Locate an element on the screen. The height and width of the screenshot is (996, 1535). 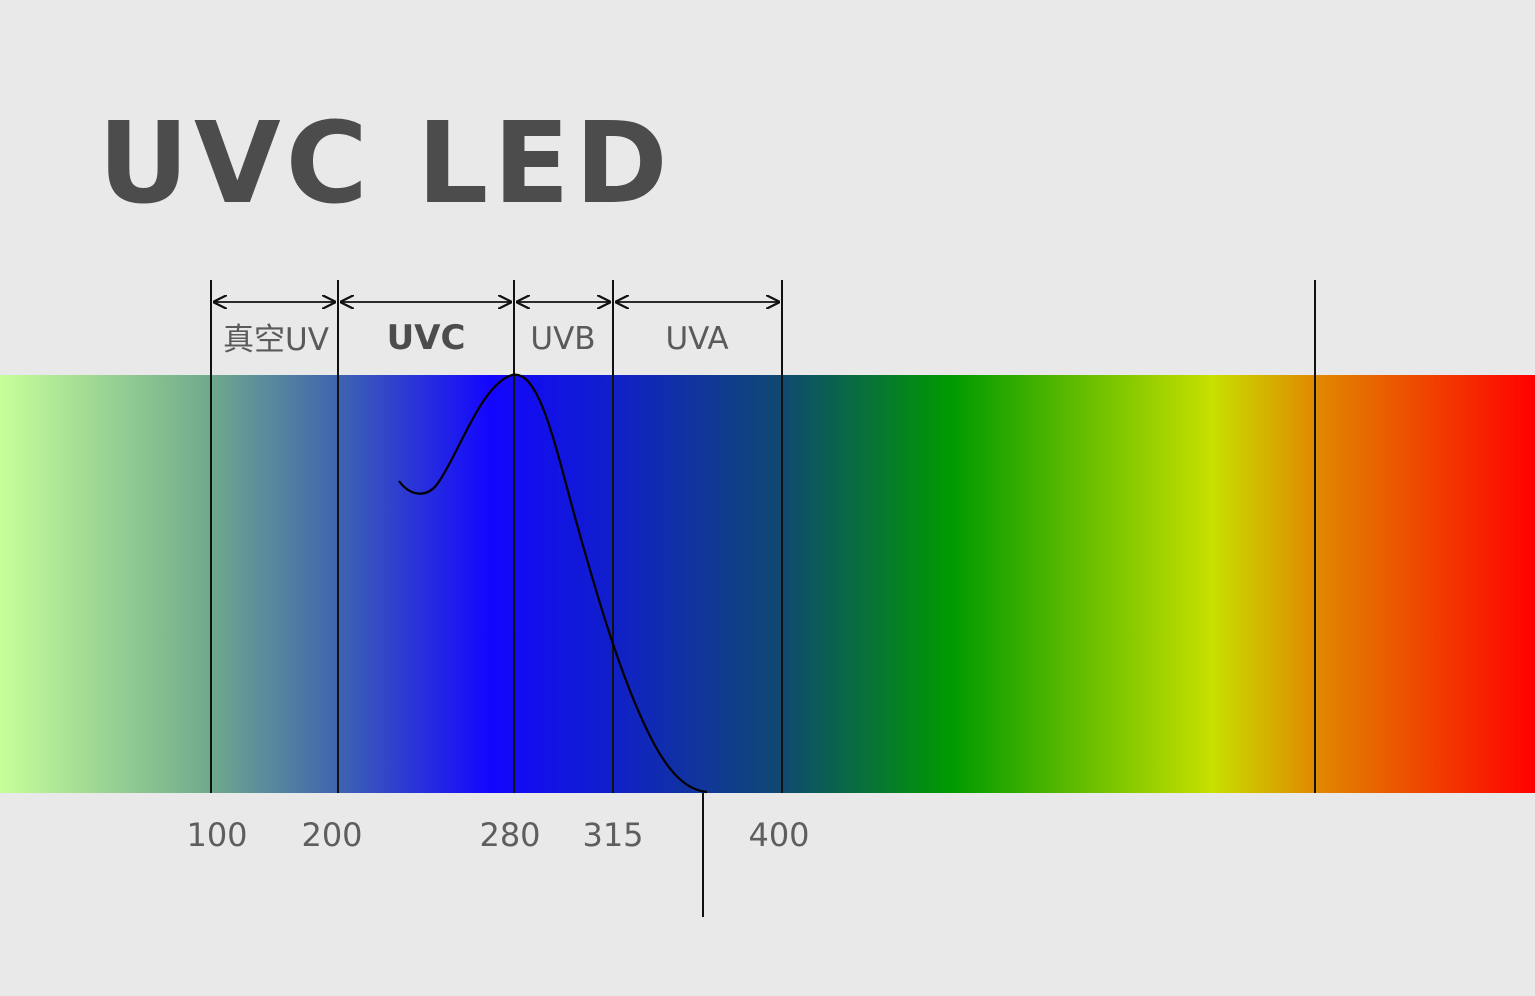
tick-label-200: 200 is located at coordinates (331, 835).